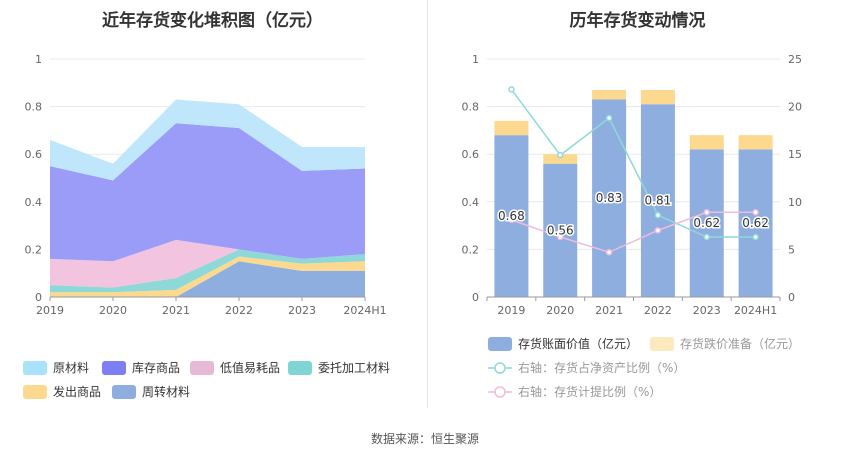  What do you see at coordinates (471, 107) in the screenshot?
I see `right-y-tick-label: 0.8` at bounding box center [471, 107].